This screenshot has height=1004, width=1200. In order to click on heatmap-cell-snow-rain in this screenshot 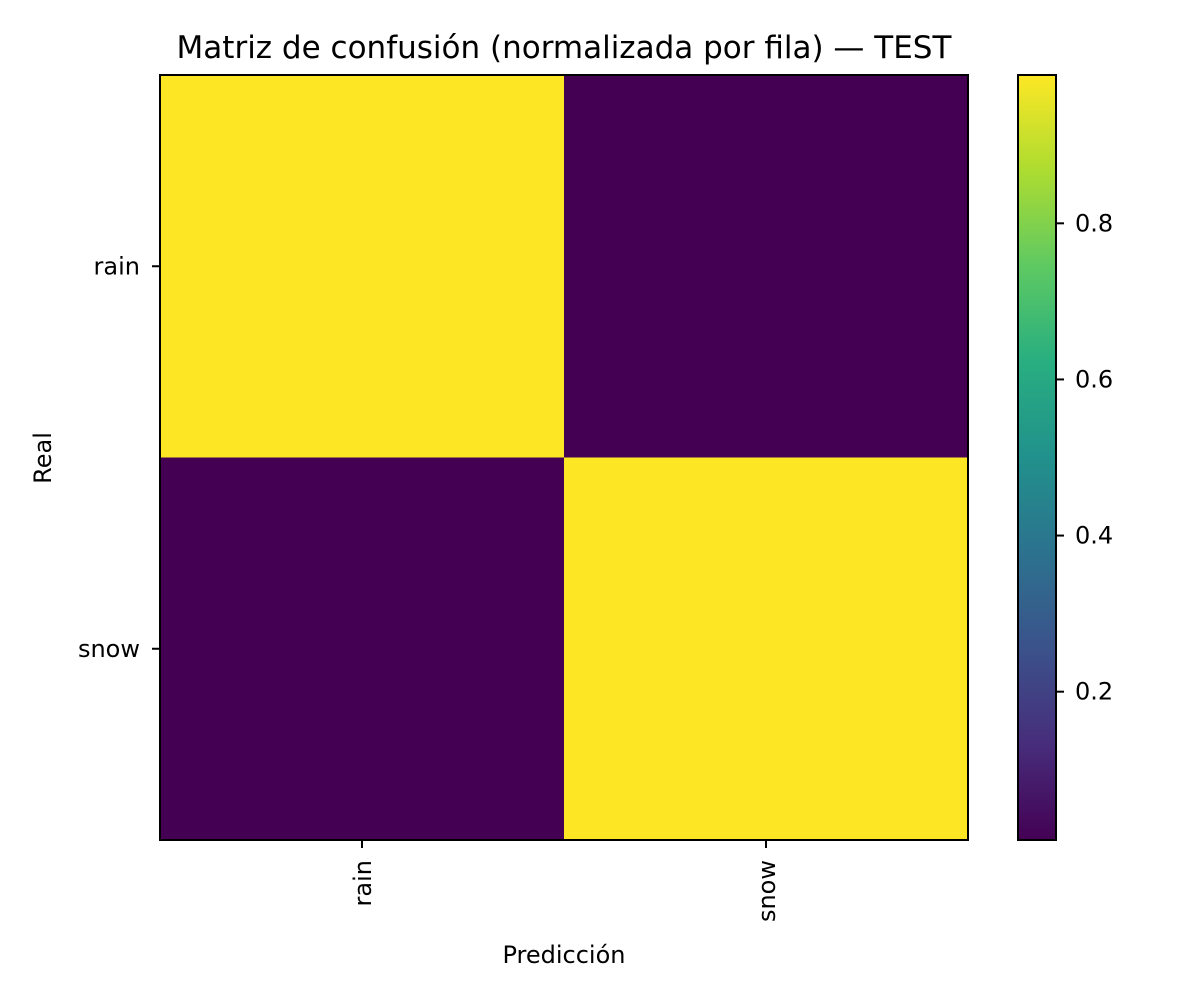, I will do `click(362, 649)`.